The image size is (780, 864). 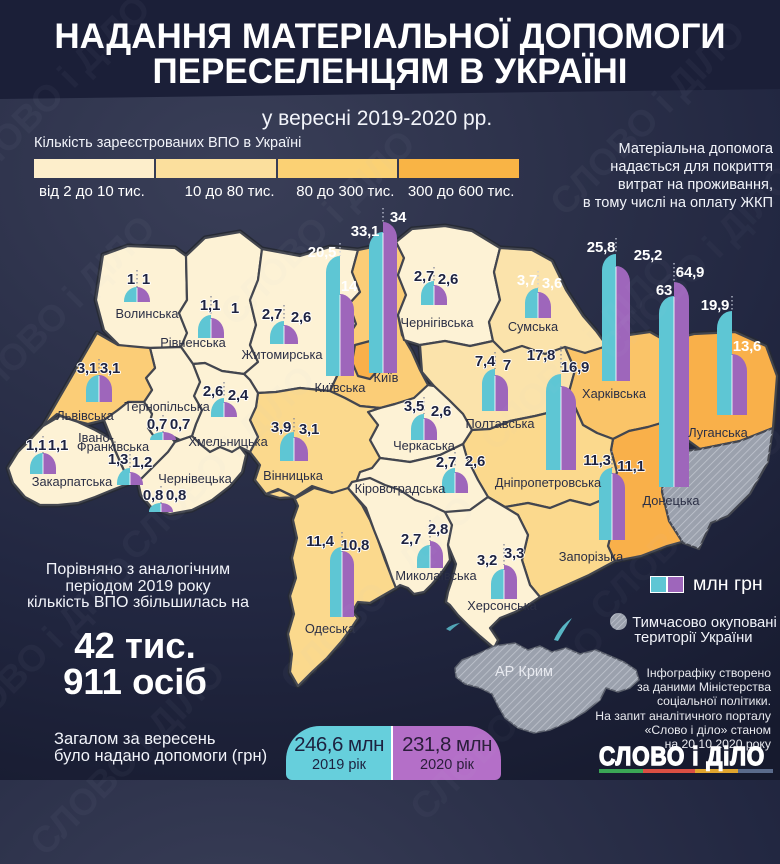 What do you see at coordinates (147, 313) in the screenshot?
I see `svg-text: Волинська` at bounding box center [147, 313].